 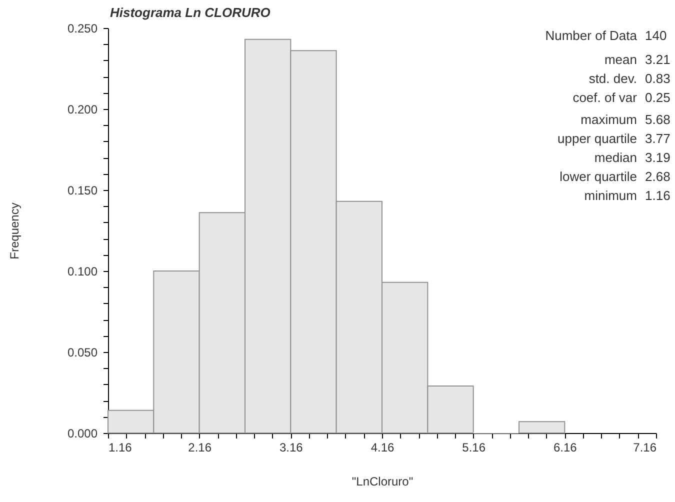 I want to click on annotation: mean 3.21, so click(x=637, y=59).